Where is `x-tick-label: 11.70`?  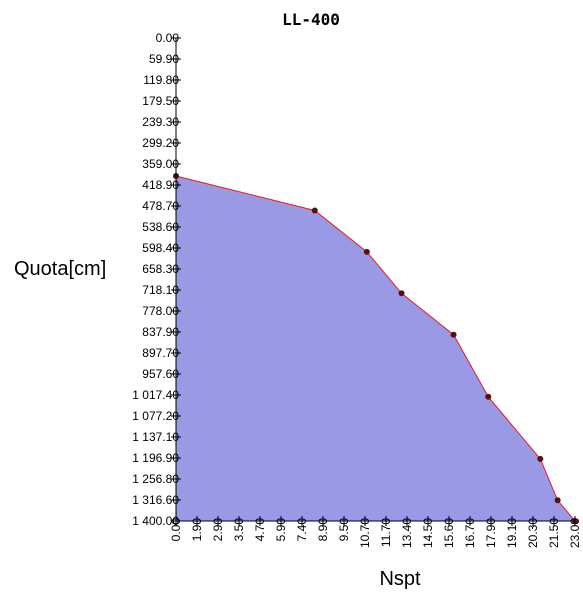
x-tick-label: 11.70 is located at coordinates (386, 532).